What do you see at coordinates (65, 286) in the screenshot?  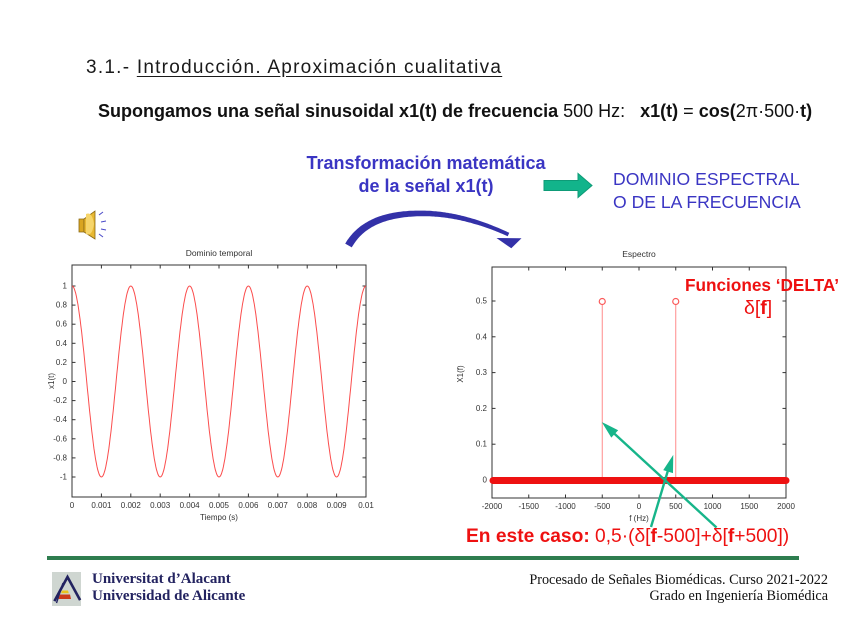 I see `svg-text: 1` at bounding box center [65, 286].